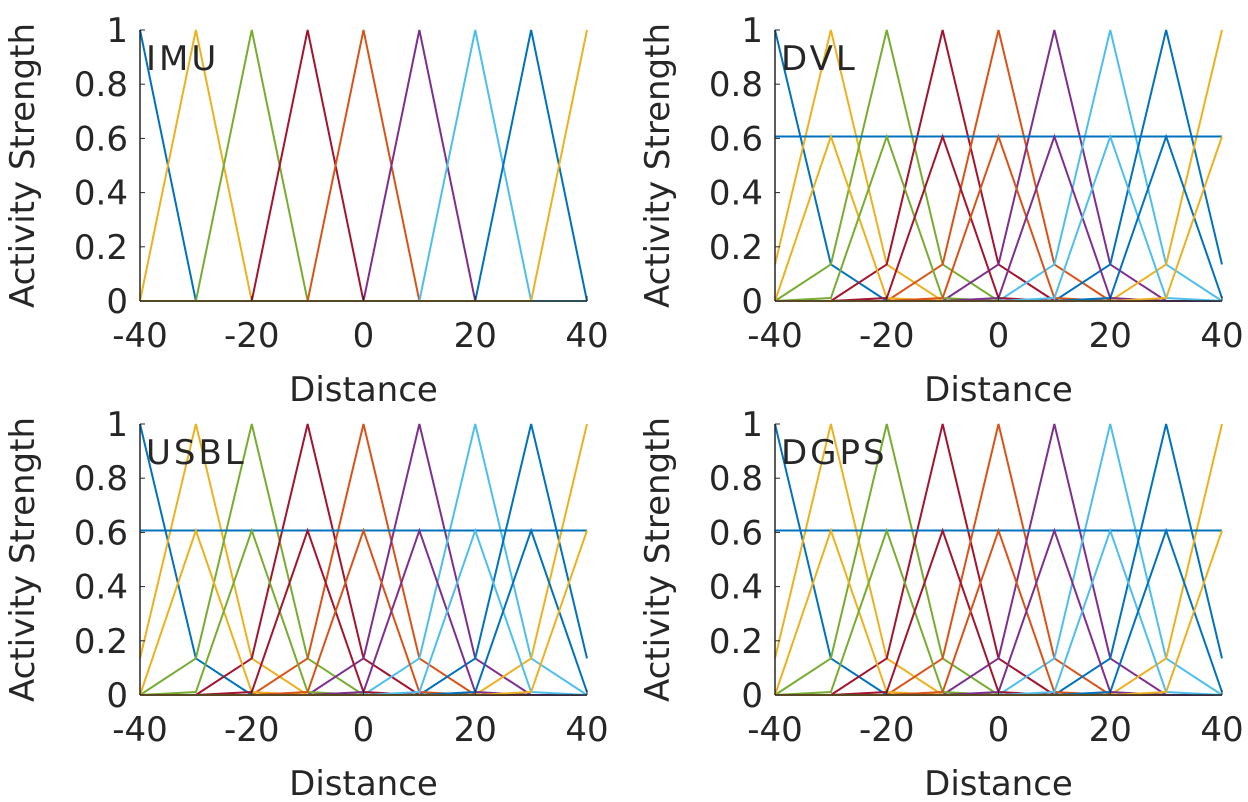 The image size is (1248, 802). Describe the element at coordinates (252, 730) in the screenshot. I see `usbl-x-tick-label: -20` at that location.